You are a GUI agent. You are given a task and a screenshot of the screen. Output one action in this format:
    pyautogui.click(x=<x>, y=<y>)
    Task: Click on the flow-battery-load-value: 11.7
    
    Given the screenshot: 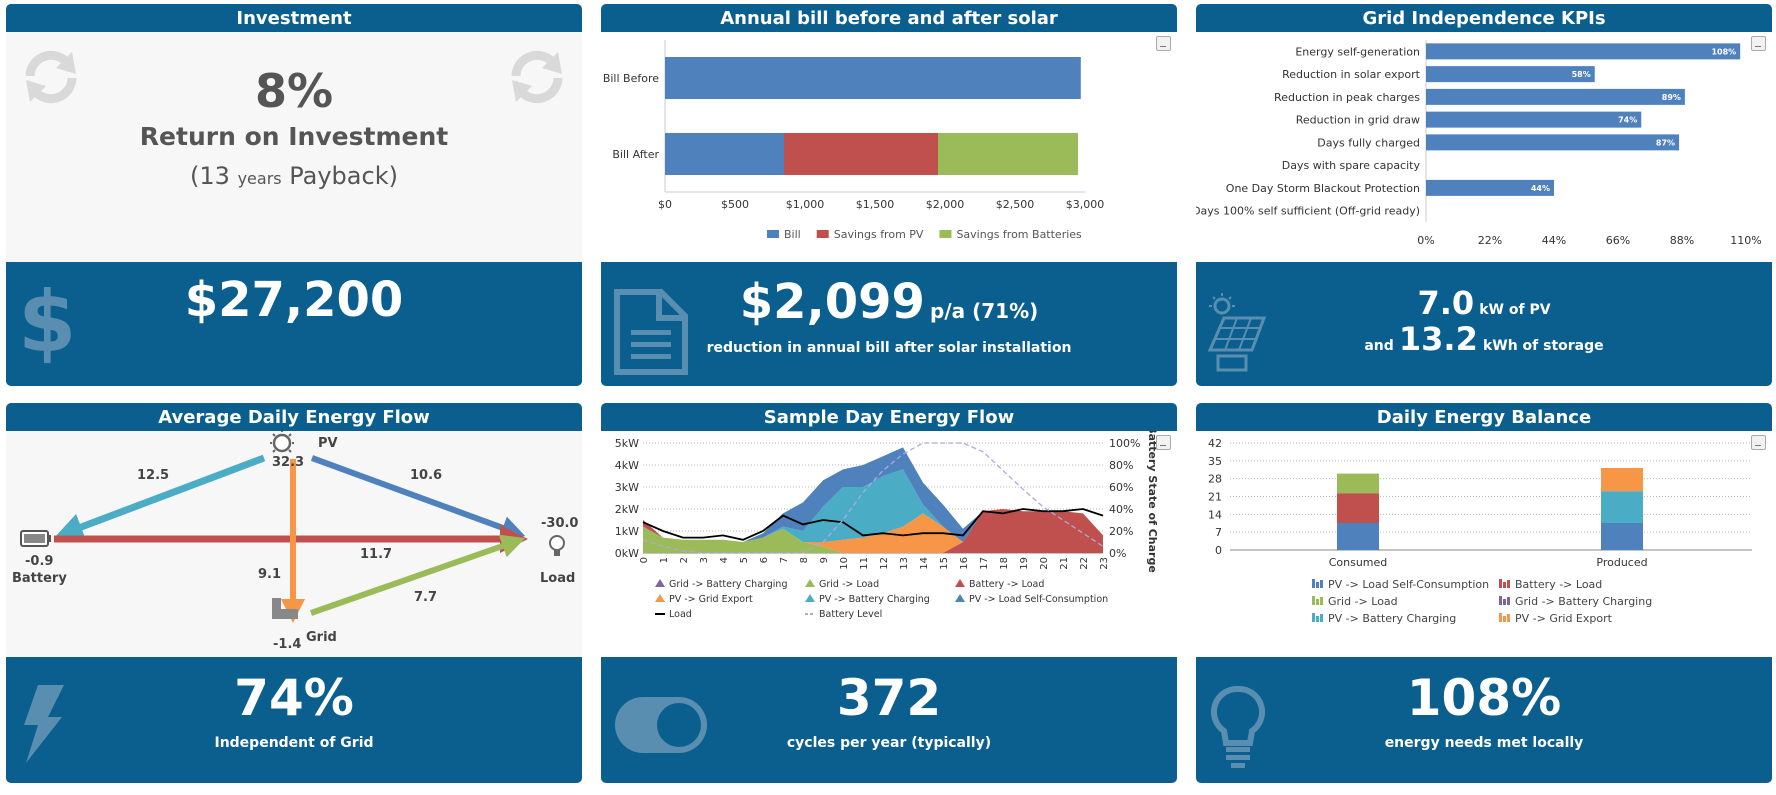 What is the action you would take?
    pyautogui.click(x=376, y=554)
    